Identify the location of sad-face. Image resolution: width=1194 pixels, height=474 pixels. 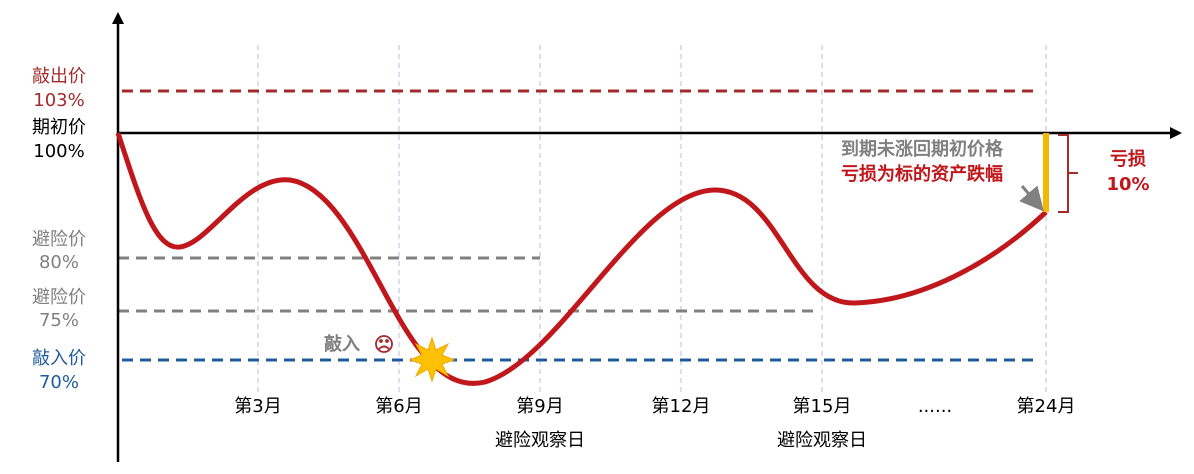
(384, 344).